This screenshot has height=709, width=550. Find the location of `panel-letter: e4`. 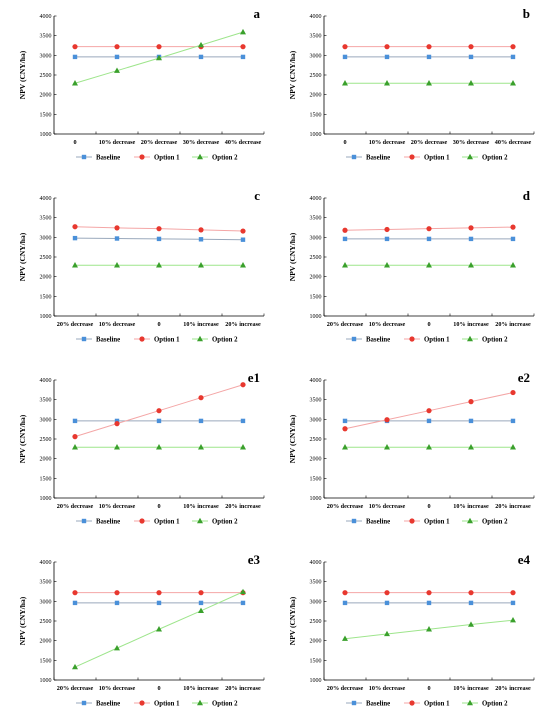

panel-letter: e4 is located at coordinates (524, 559).